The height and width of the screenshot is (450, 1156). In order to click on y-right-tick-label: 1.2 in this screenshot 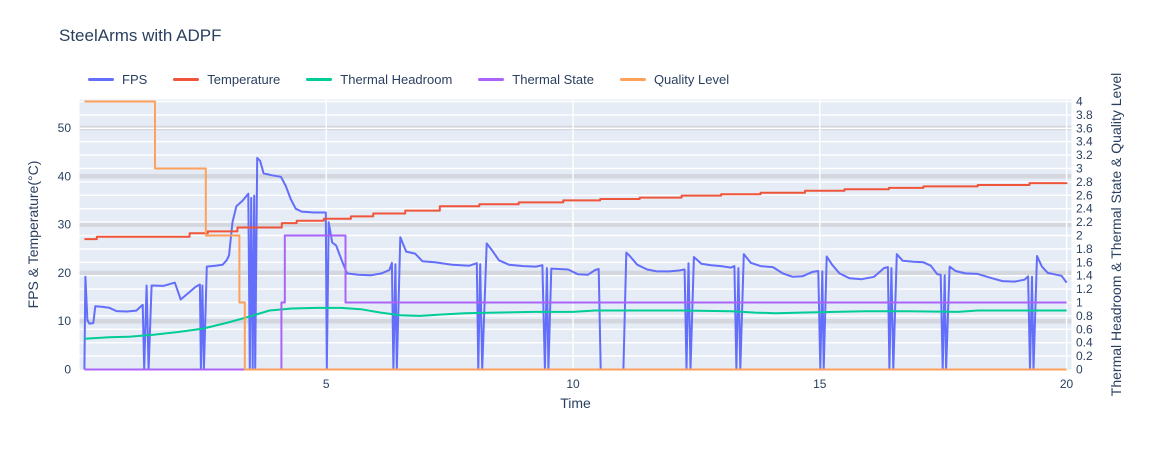, I will do `click(1084, 289)`.